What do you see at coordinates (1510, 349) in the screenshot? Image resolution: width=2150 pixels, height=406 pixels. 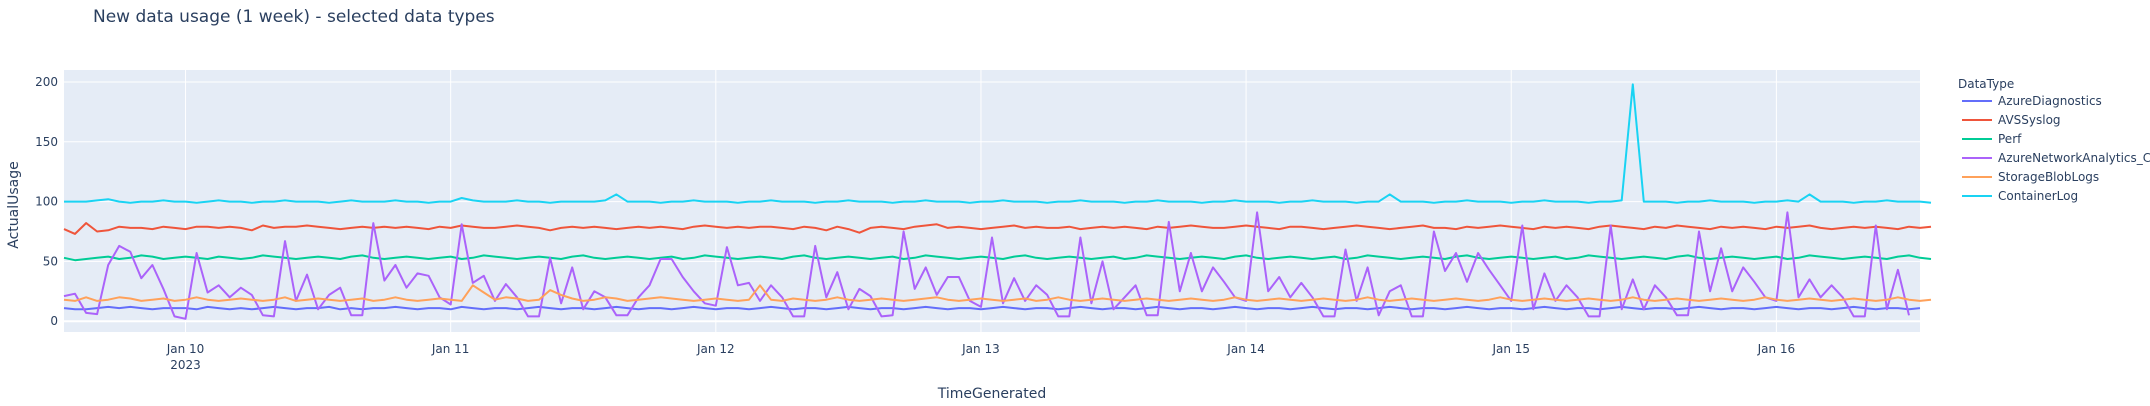 I see `x-tick-label: Jan 15` at bounding box center [1510, 349].